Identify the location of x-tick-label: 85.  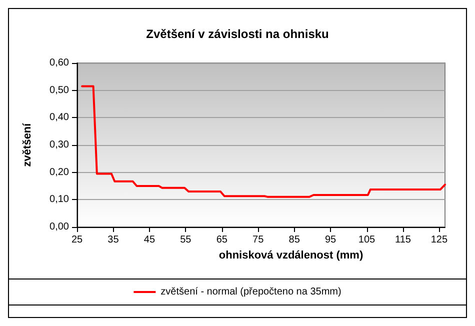
(294, 240).